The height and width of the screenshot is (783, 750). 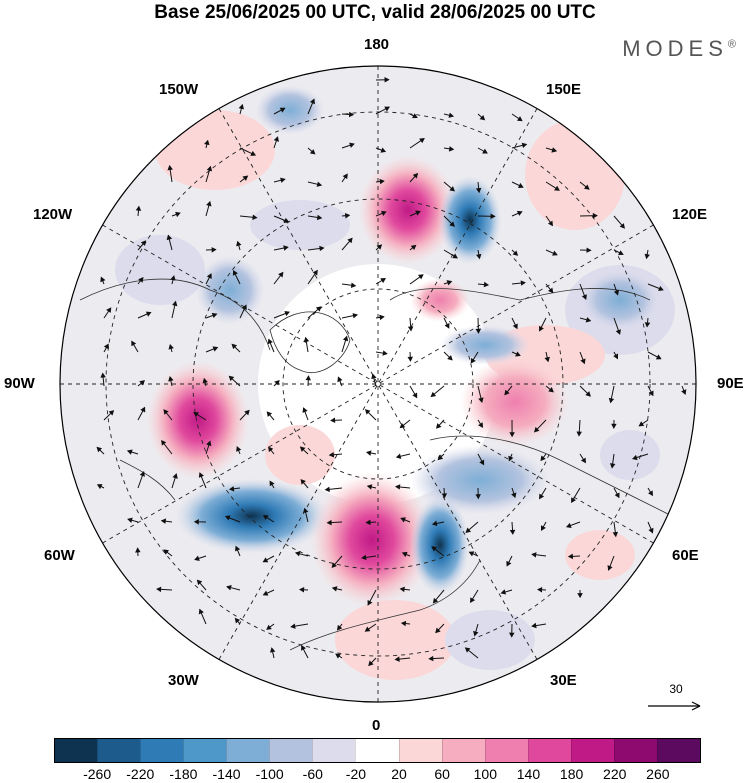 I want to click on colorbar, so click(x=377, y=750).